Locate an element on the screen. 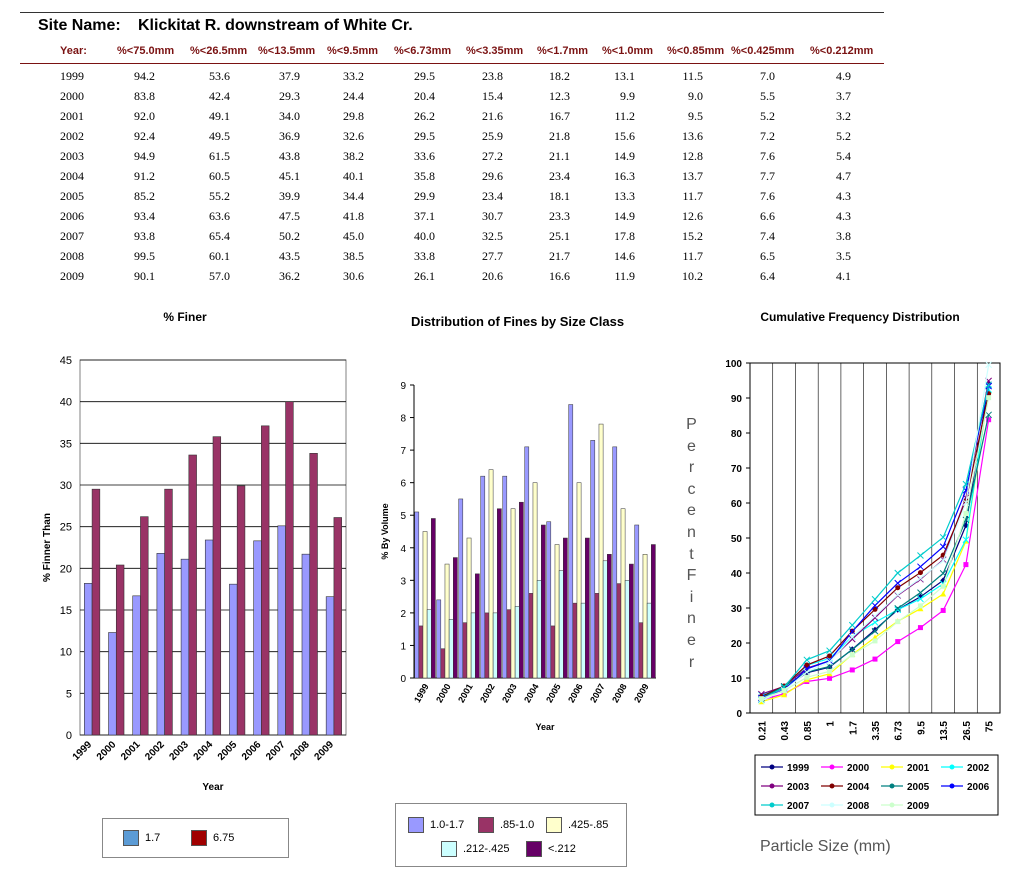  table-cell: 33.8 is located at coordinates (424, 256).